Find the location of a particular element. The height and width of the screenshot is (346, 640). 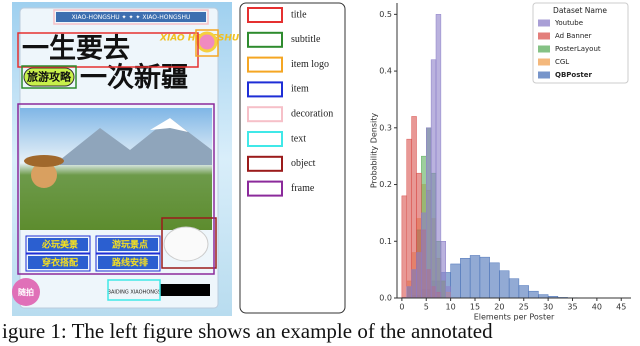

legend-label: Ad Banner is located at coordinates (573, 36).